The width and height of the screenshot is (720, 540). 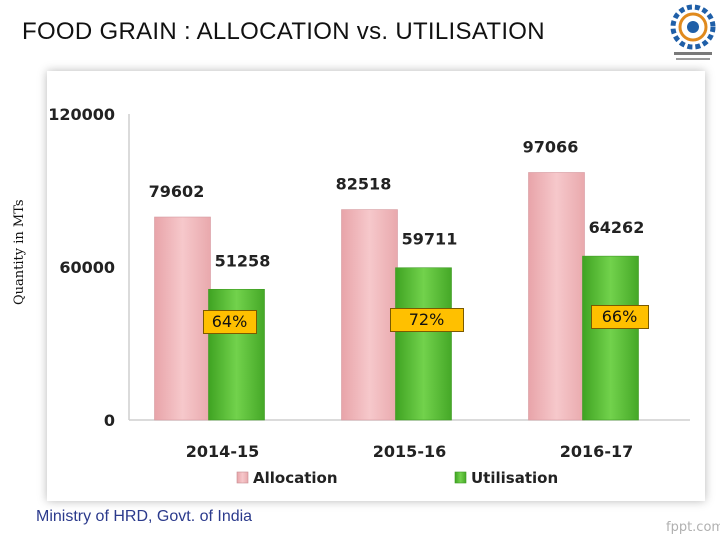 I want to click on utilisation-data-label: 59711, so click(x=430, y=239).